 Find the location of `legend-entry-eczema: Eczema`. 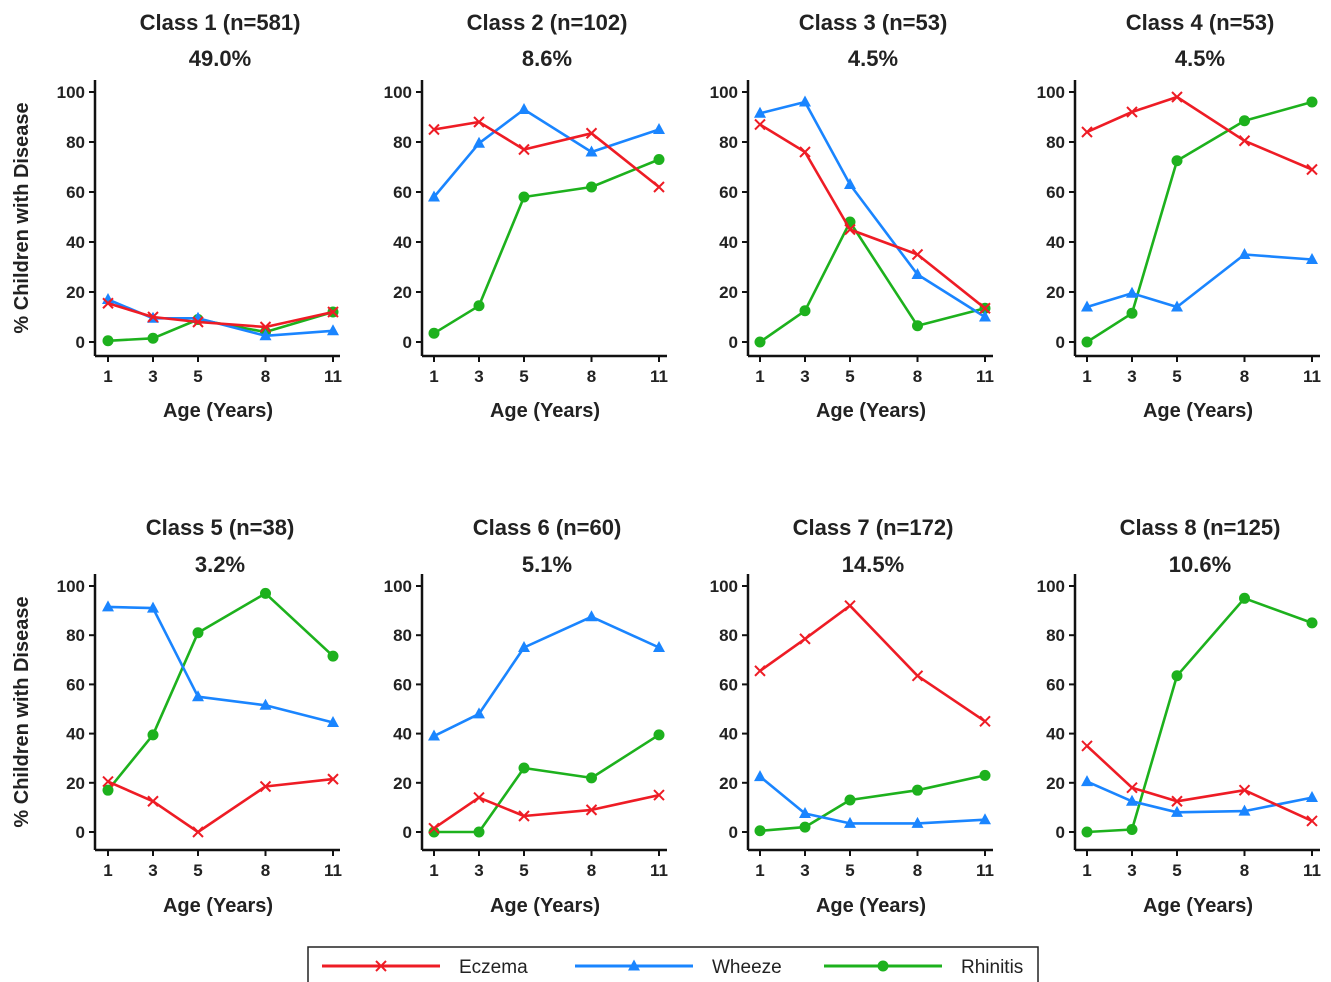

legend-entry-eczema: Eczema is located at coordinates (425, 967).